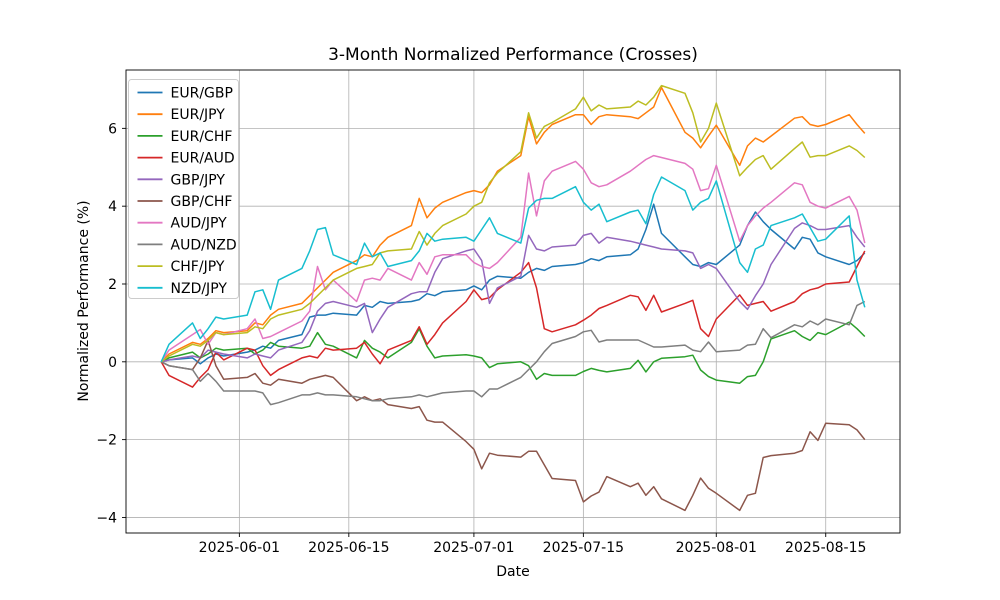  What do you see at coordinates (202, 137) in the screenshot?
I see `legend-label-EUR-CHF: EUR/CHF` at bounding box center [202, 137].